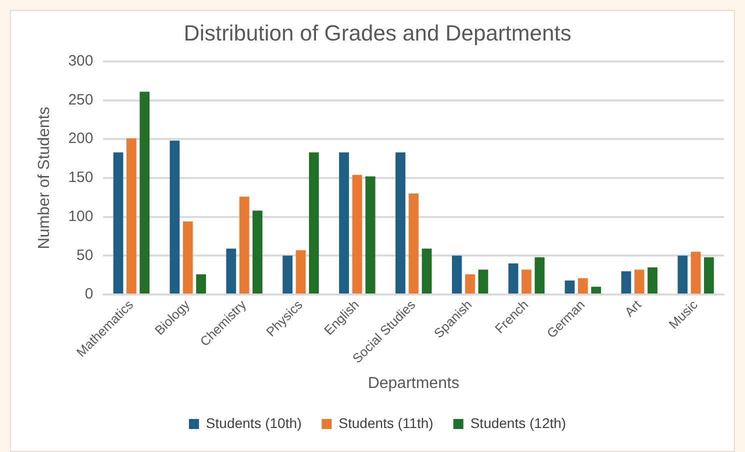  What do you see at coordinates (81, 61) in the screenshot?
I see `y-tick-label: 300` at bounding box center [81, 61].